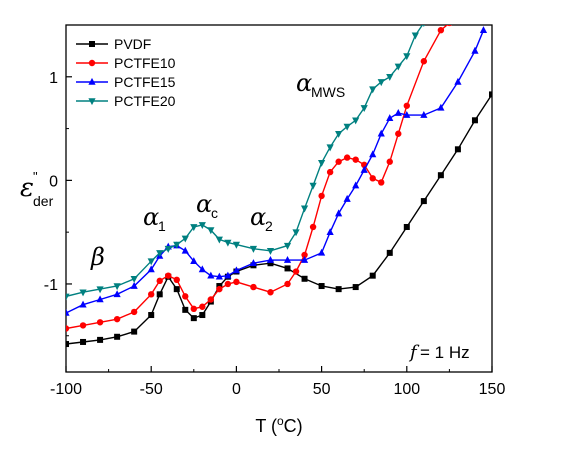 This screenshot has width=571, height=450. What do you see at coordinates (126, 82) in the screenshot?
I see `legend-item-pctfe15: PCTFE15` at bounding box center [126, 82].